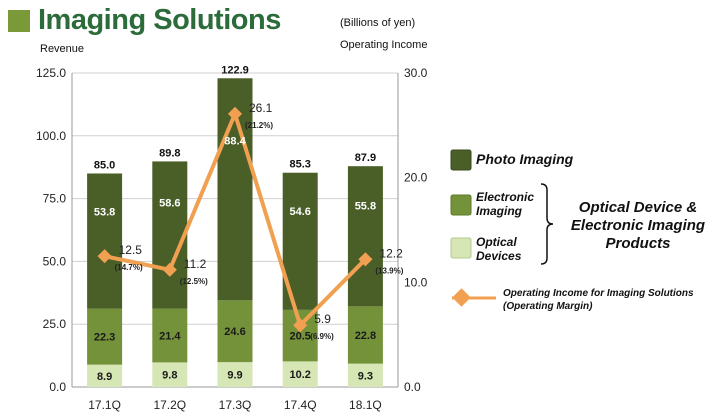 Image resolution: width=720 pixels, height=418 pixels. What do you see at coordinates (365, 405) in the screenshot?
I see `x-tick-label: 18.1Q` at bounding box center [365, 405].